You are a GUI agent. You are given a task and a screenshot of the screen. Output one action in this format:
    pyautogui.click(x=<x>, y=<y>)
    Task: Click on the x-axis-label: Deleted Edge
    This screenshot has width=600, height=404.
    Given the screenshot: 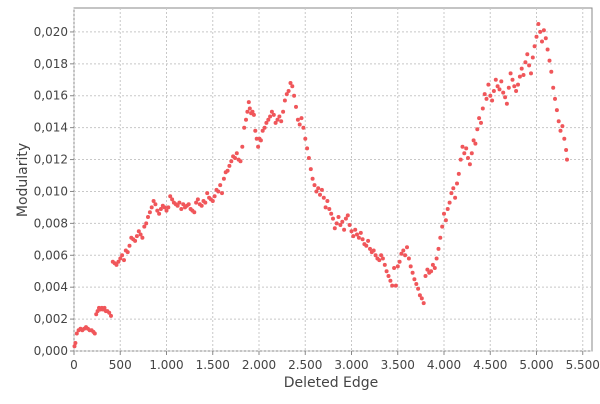 What is the action you would take?
    pyautogui.click(x=331, y=383)
    